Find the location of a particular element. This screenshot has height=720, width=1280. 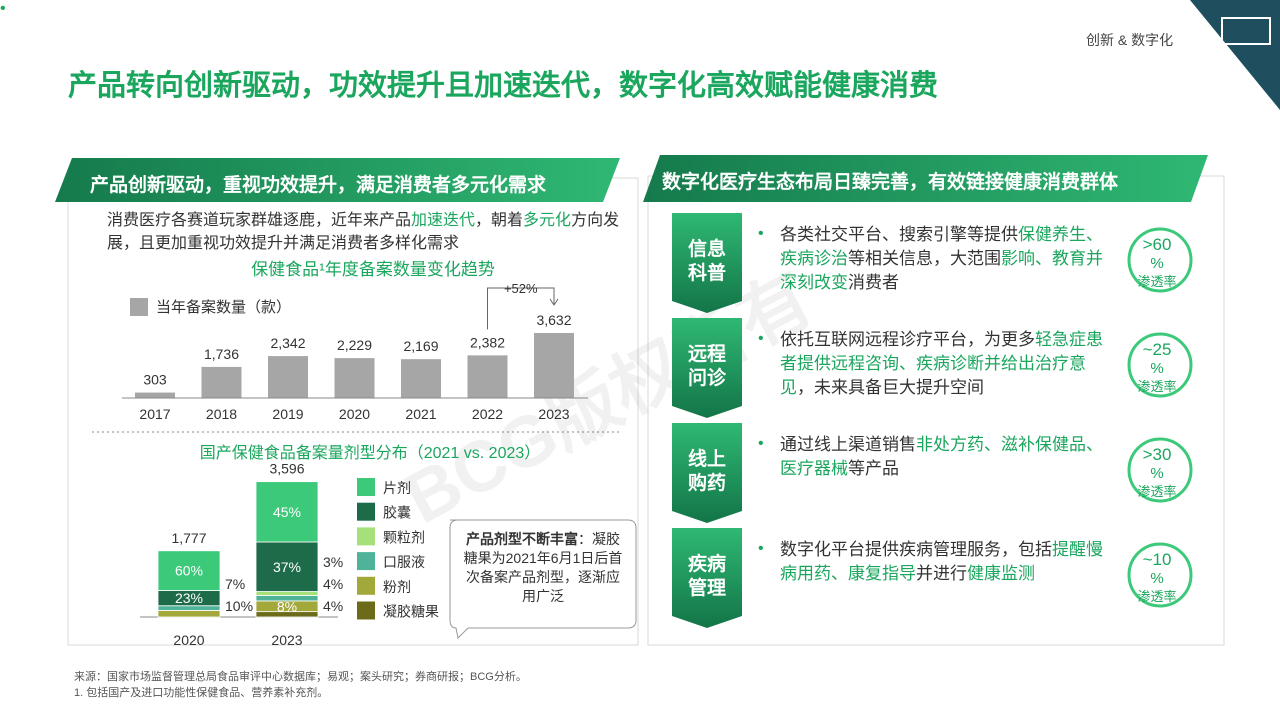

tag-text: 线上 is located at coordinates (707, 458).